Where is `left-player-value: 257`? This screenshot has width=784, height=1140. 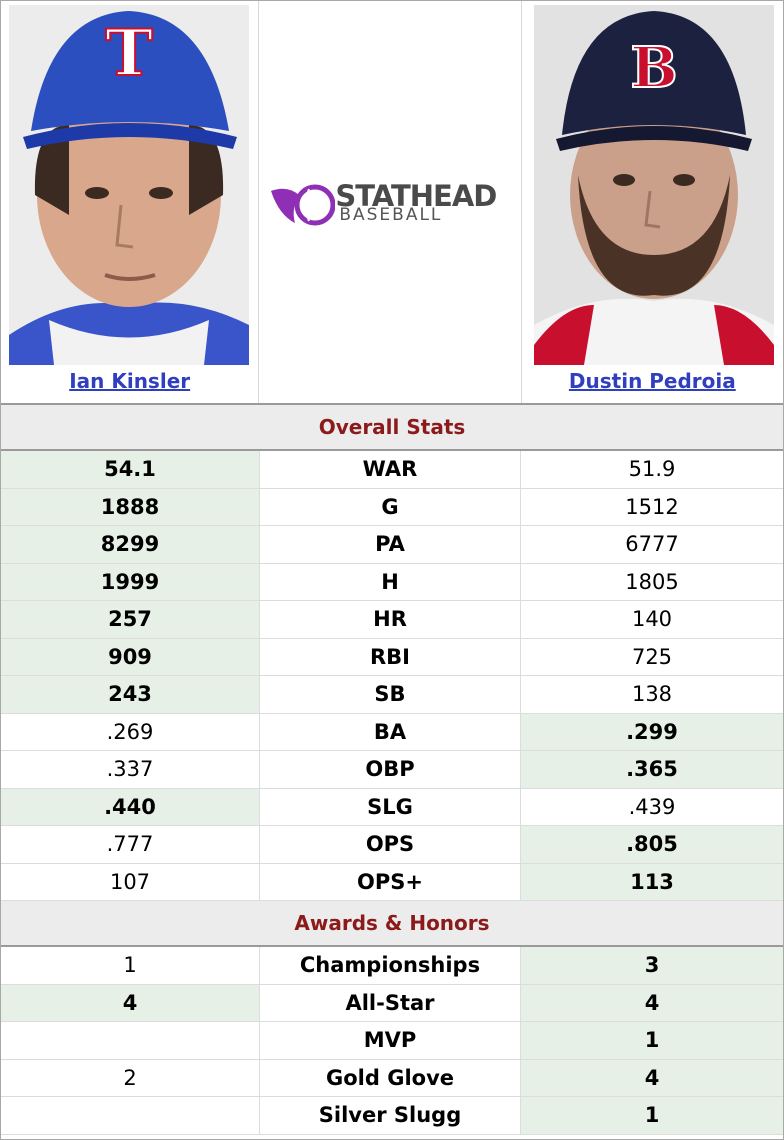 left-player-value: 257 is located at coordinates (130, 619).